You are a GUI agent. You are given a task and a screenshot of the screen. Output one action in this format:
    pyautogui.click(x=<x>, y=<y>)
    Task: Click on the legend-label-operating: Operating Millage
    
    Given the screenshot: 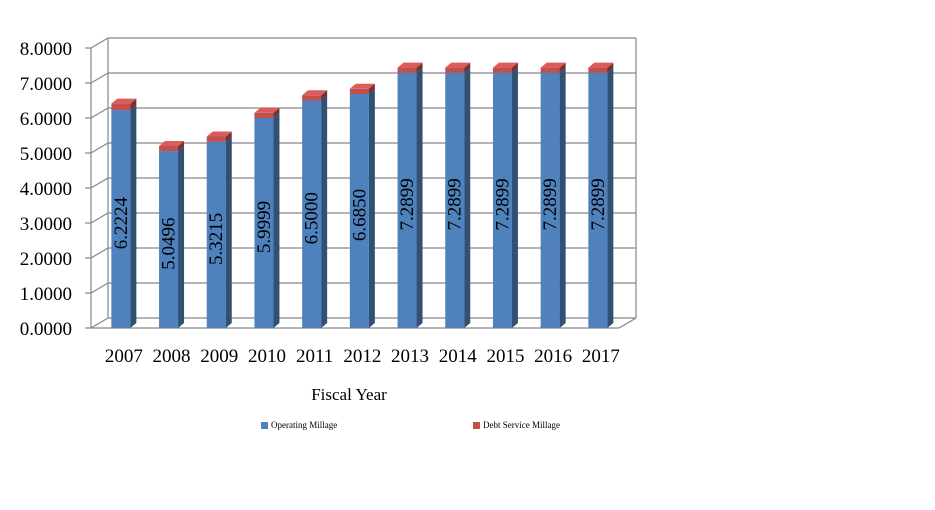 What is the action you would take?
    pyautogui.click(x=304, y=425)
    